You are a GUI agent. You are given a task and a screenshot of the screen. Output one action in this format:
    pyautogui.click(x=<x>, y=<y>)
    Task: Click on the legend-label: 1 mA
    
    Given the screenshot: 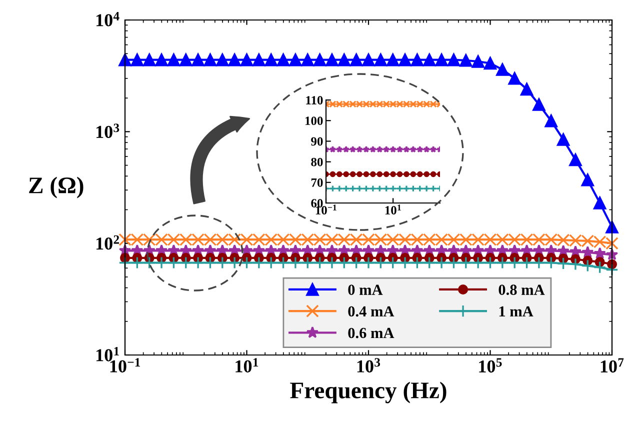 What is the action you would take?
    pyautogui.click(x=516, y=311)
    